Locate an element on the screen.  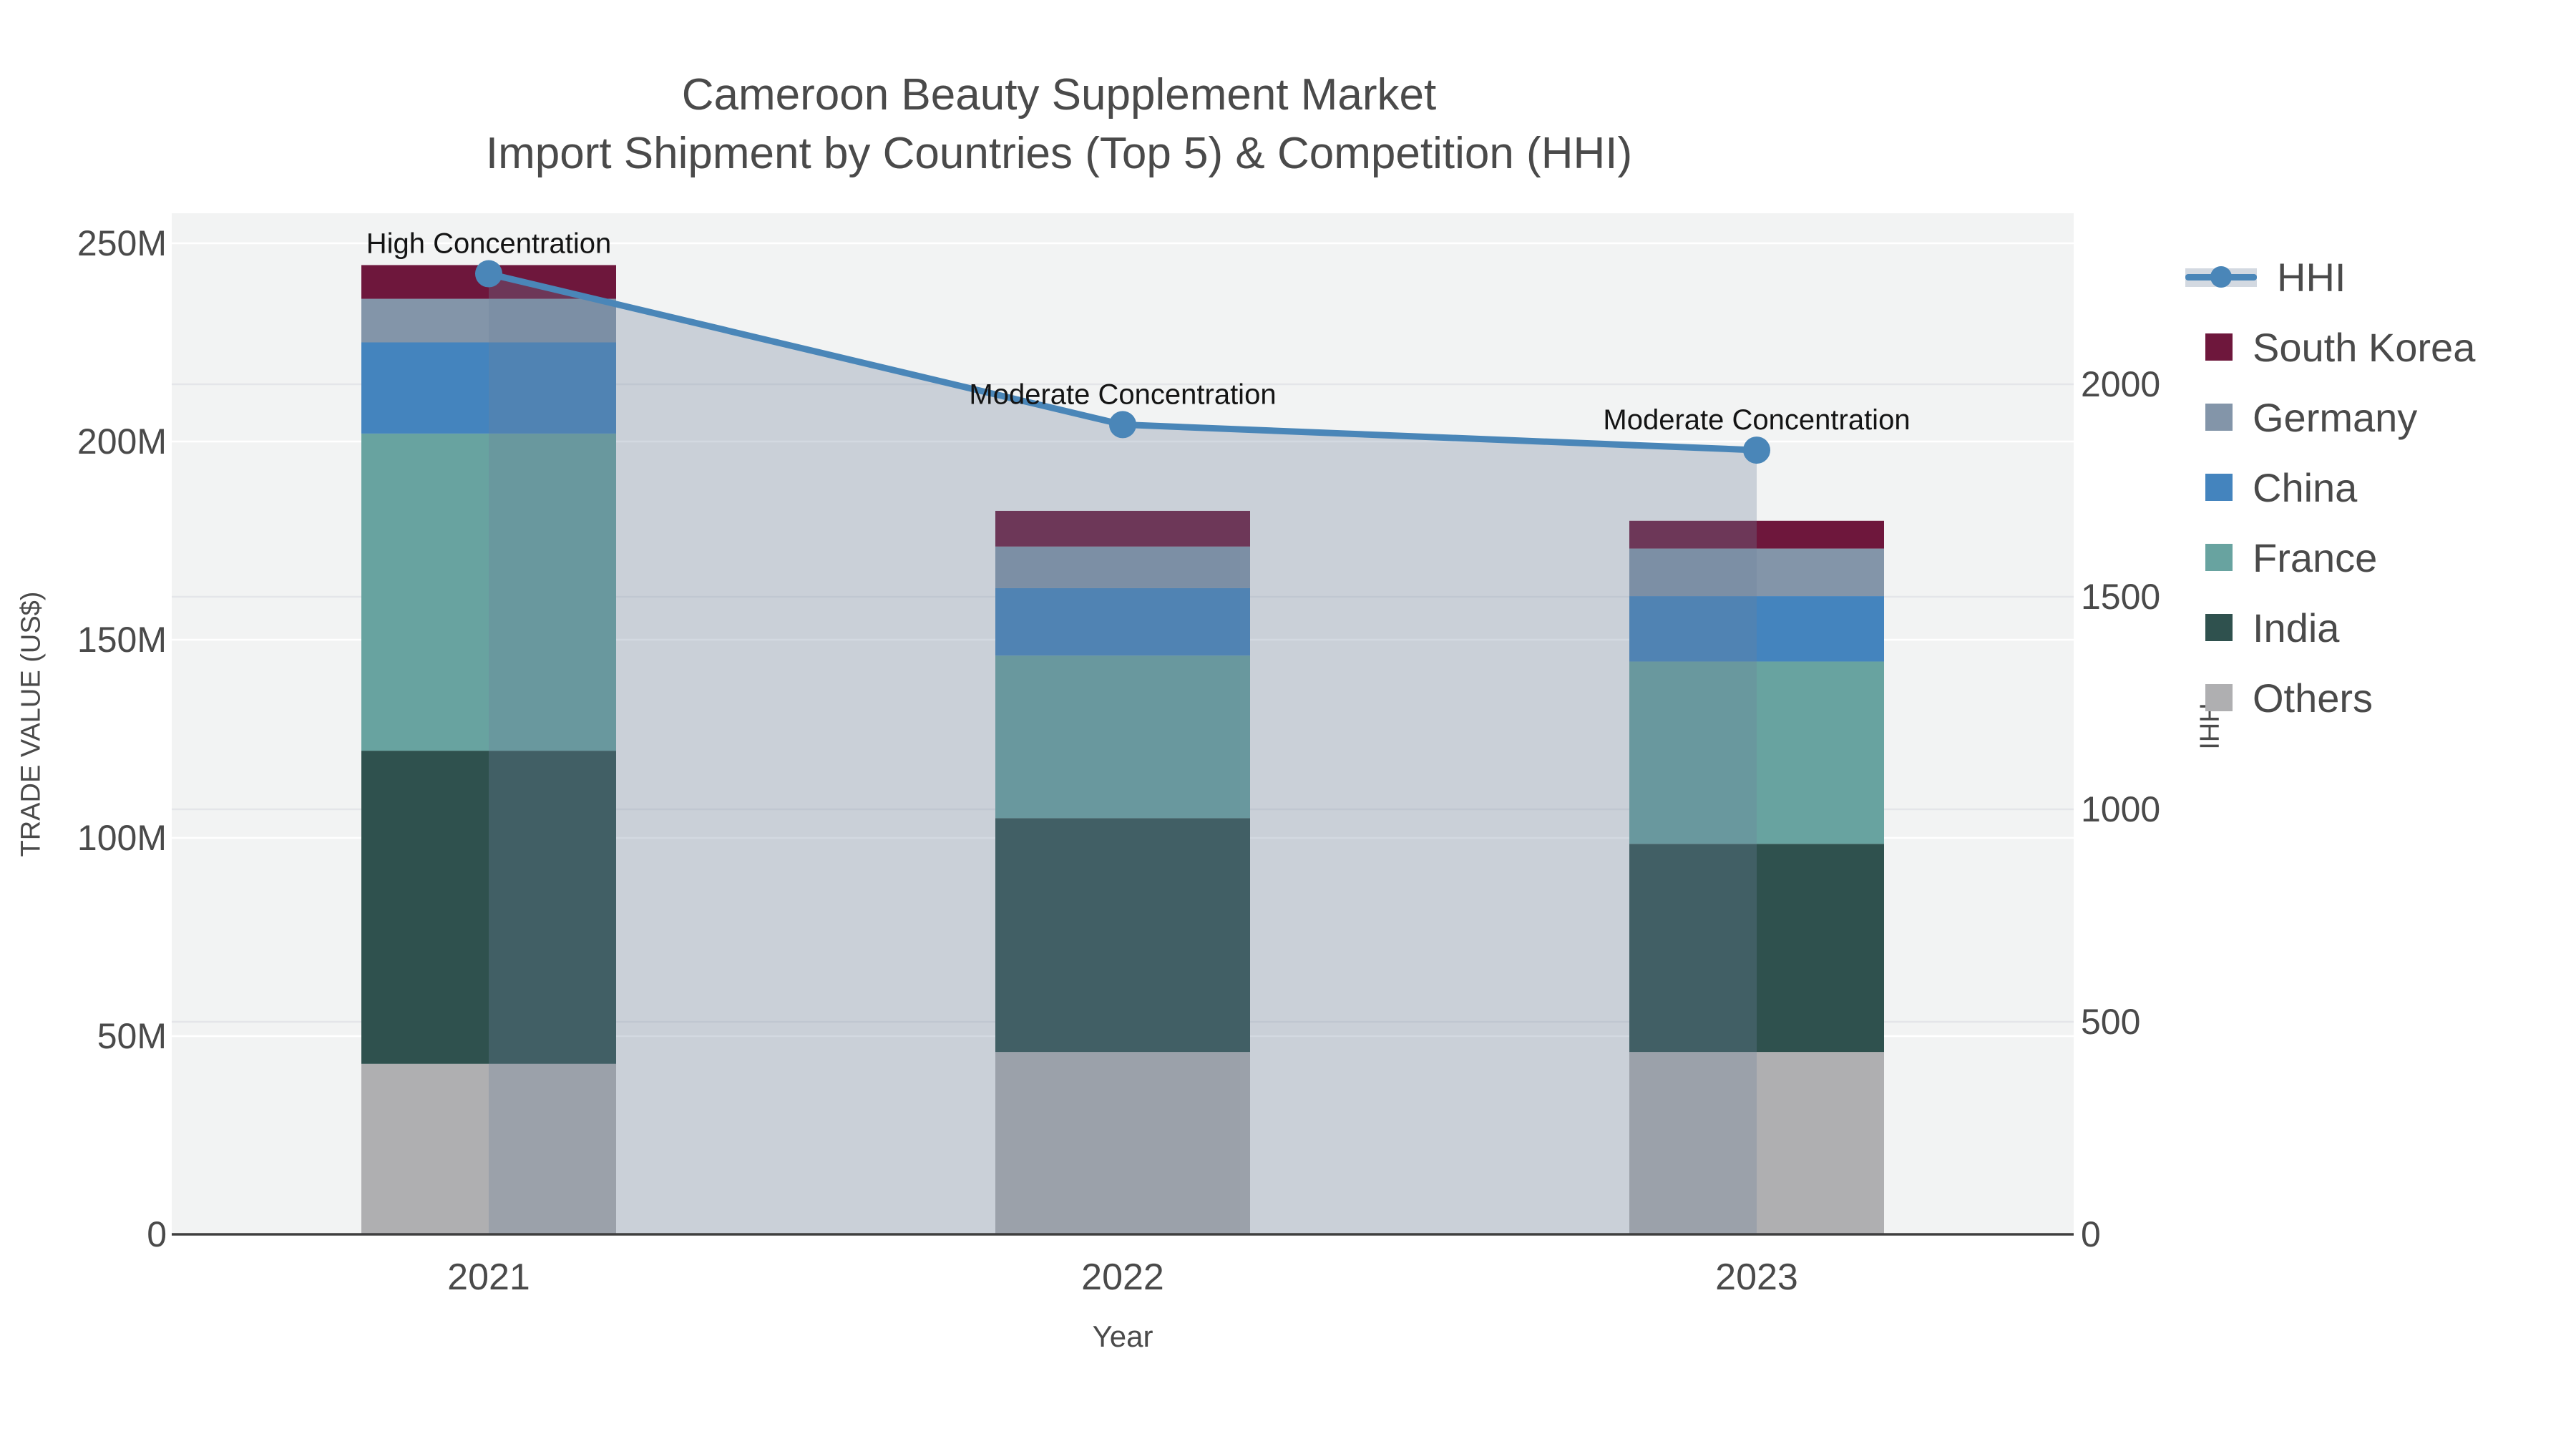
legend-item-germany: Germany is located at coordinates (2330, 417).